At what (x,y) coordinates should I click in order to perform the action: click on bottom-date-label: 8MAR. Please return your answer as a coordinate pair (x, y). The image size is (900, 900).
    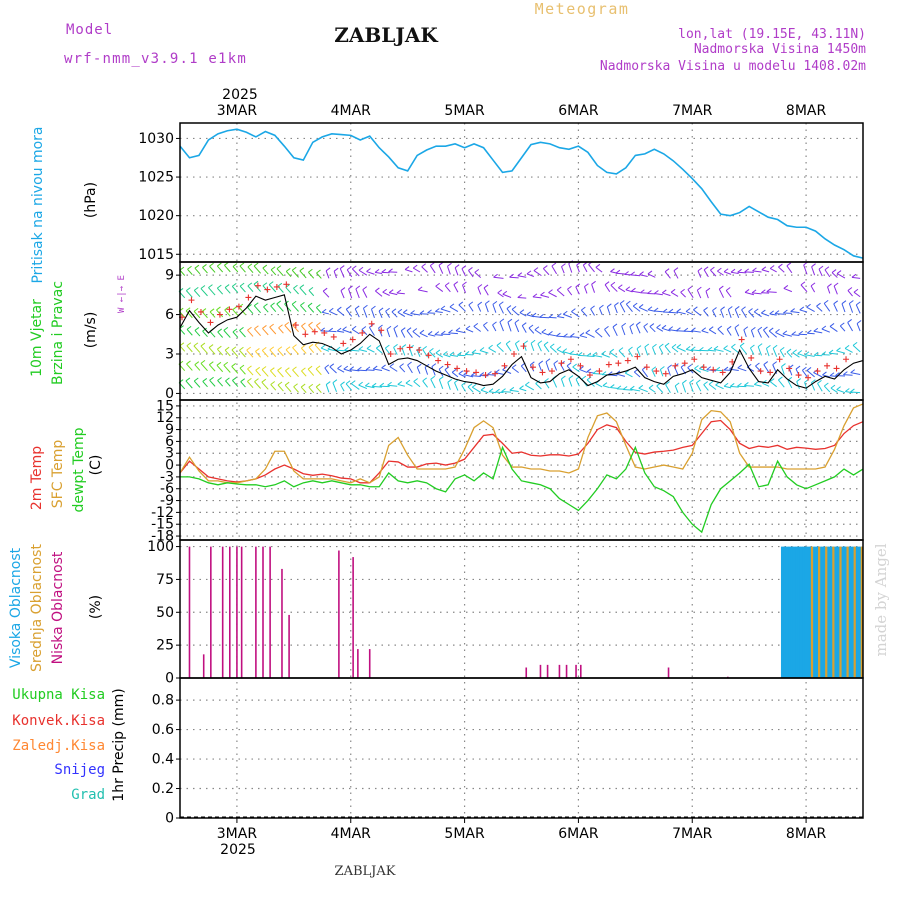
    Looking at the image, I should click on (806, 834).